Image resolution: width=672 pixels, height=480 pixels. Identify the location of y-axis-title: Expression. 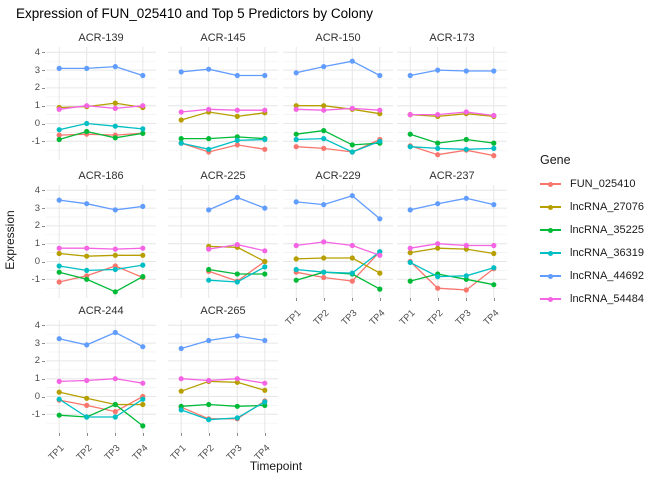
(10, 240).